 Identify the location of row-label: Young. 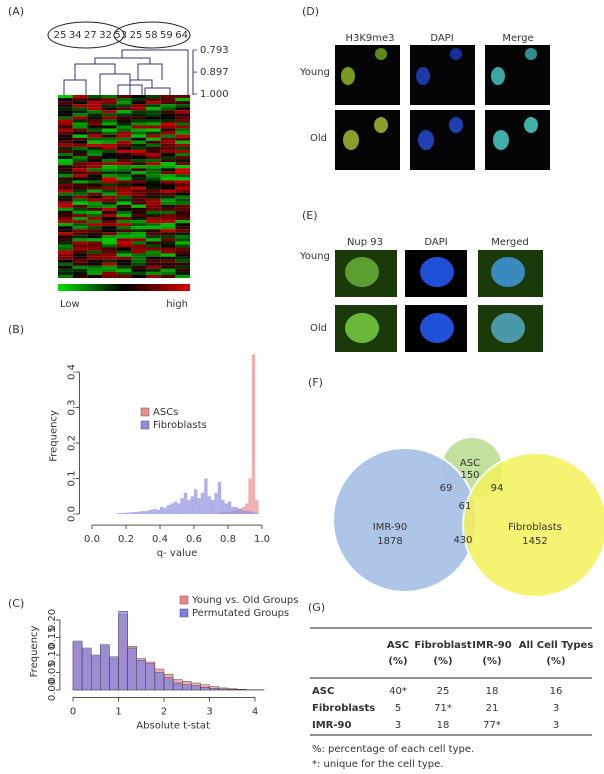
(314, 72).